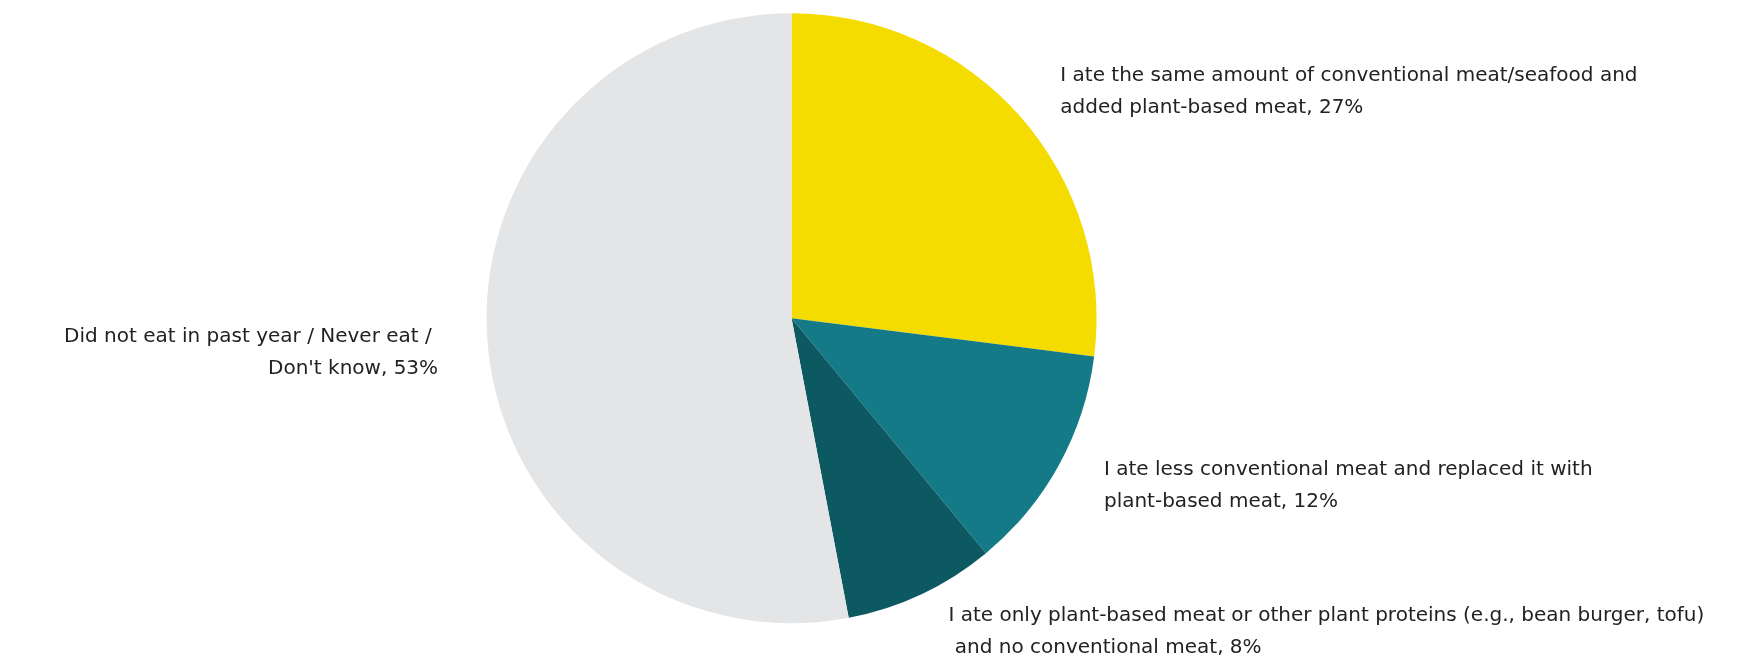 This screenshot has height=663, width=1759. Describe the element at coordinates (1326, 630) in the screenshot. I see `slice-label: I ate only plant-based meat or other plant proteins (e.g., bean burger, tofu) and no conventional meat, 8%` at that location.